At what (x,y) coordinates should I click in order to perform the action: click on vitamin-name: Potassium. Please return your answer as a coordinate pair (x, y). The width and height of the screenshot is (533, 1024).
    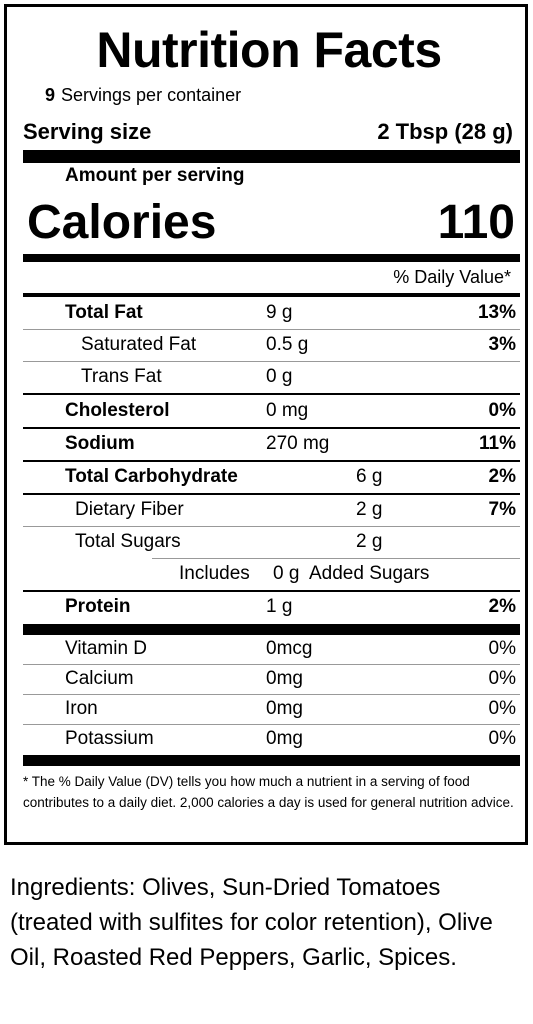
    Looking at the image, I should click on (109, 738).